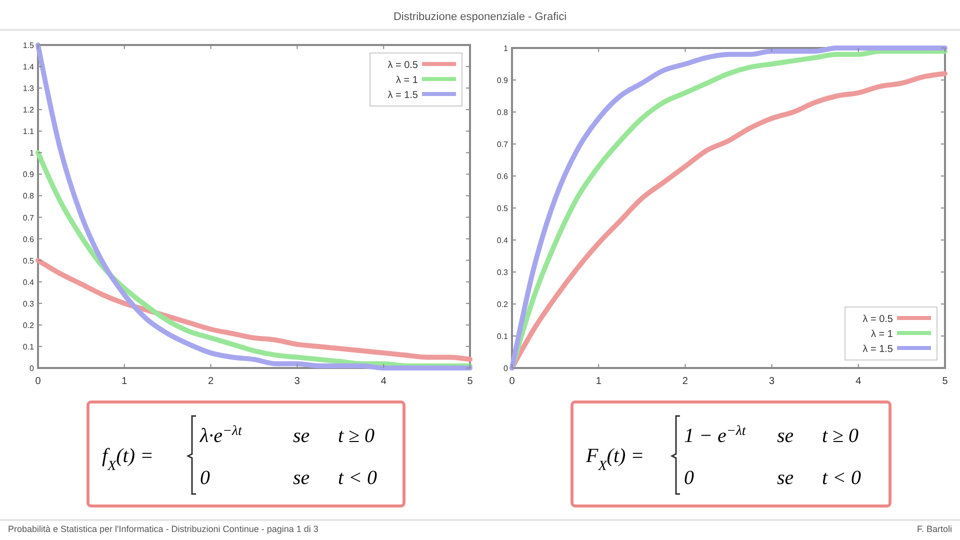 This screenshot has height=540, width=960. What do you see at coordinates (934, 529) in the screenshot?
I see `text: F. Bartoli` at bounding box center [934, 529].